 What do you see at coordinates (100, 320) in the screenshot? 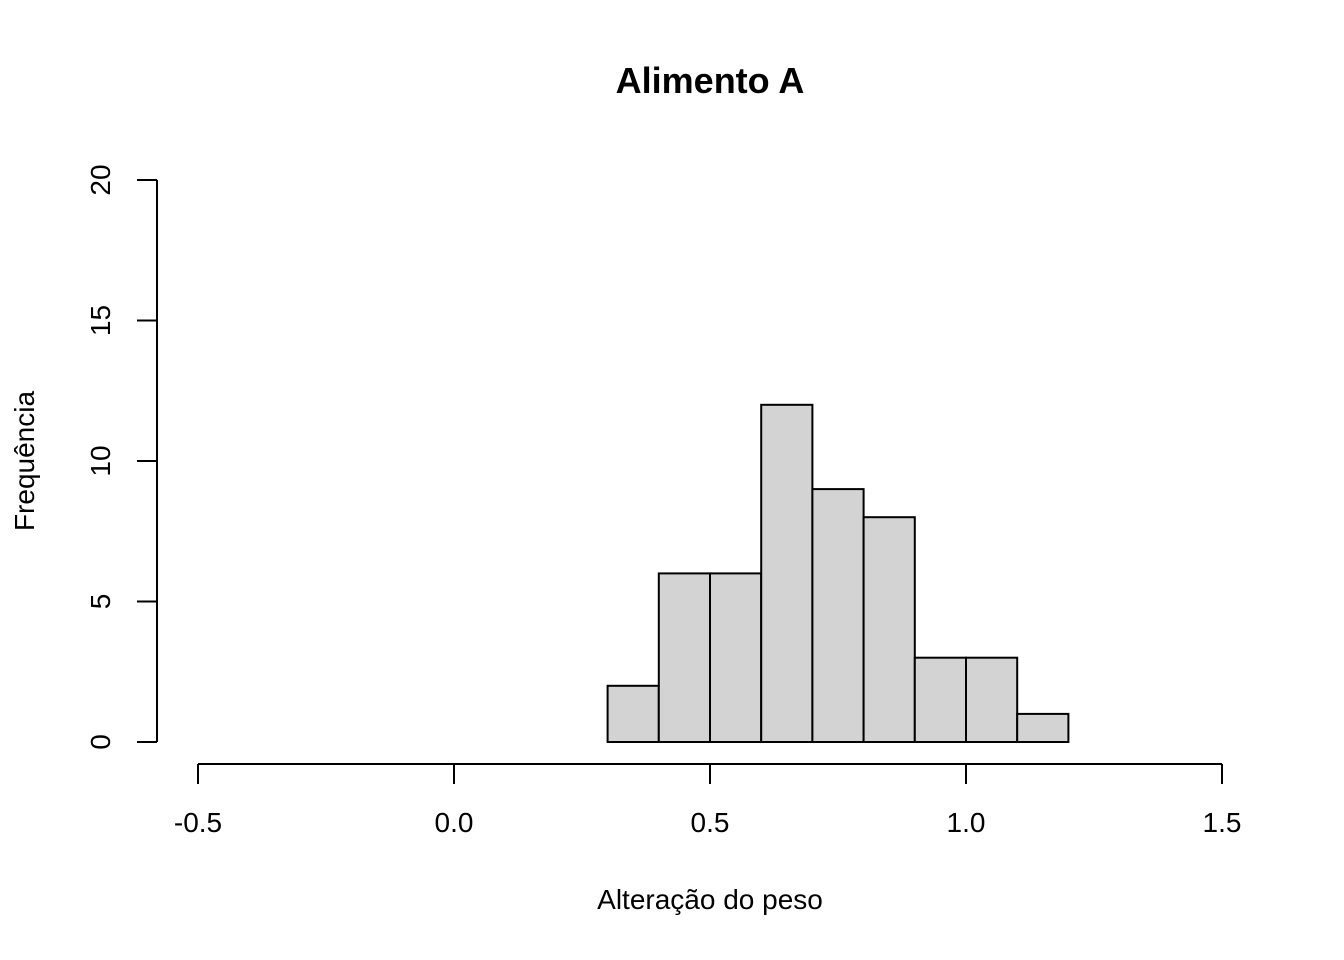
I see `y-tick-label: 15` at bounding box center [100, 320].